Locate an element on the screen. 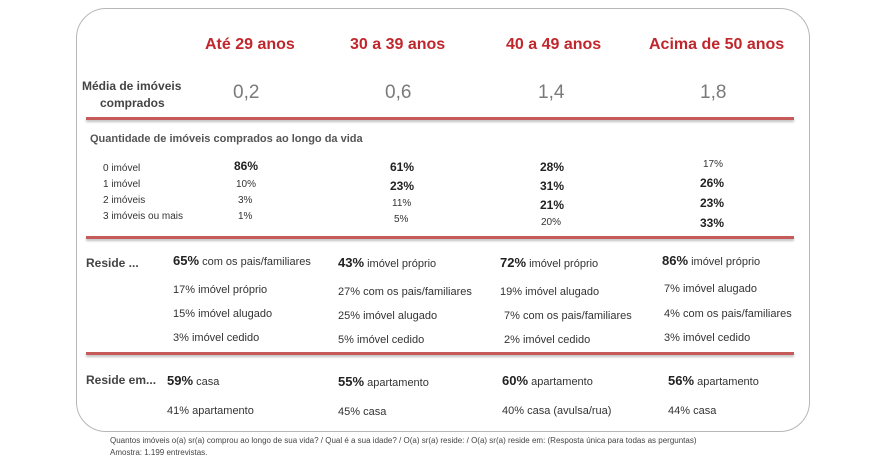 The image size is (873, 469). header-40-49: 40 a 49 anos is located at coordinates (554, 44).